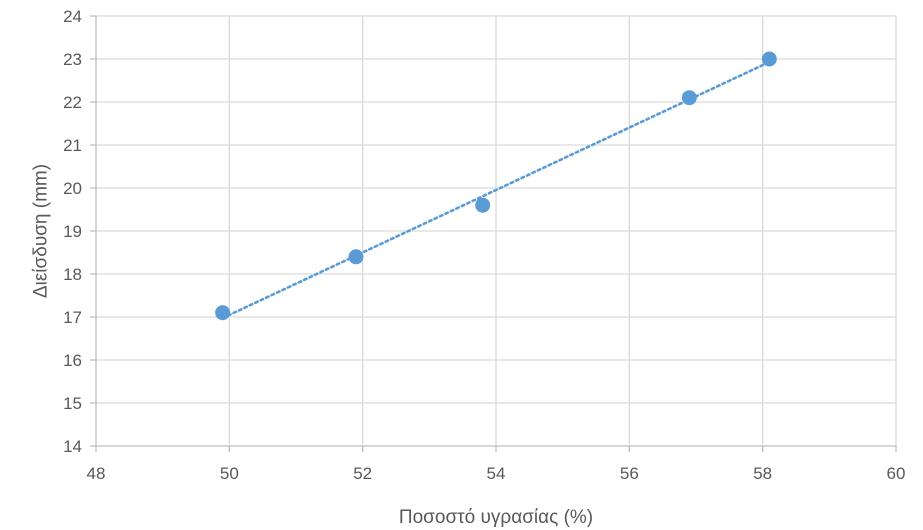 The width and height of the screenshot is (923, 530). Describe the element at coordinates (72, 446) in the screenshot. I see `y-tick-label: 14` at that location.